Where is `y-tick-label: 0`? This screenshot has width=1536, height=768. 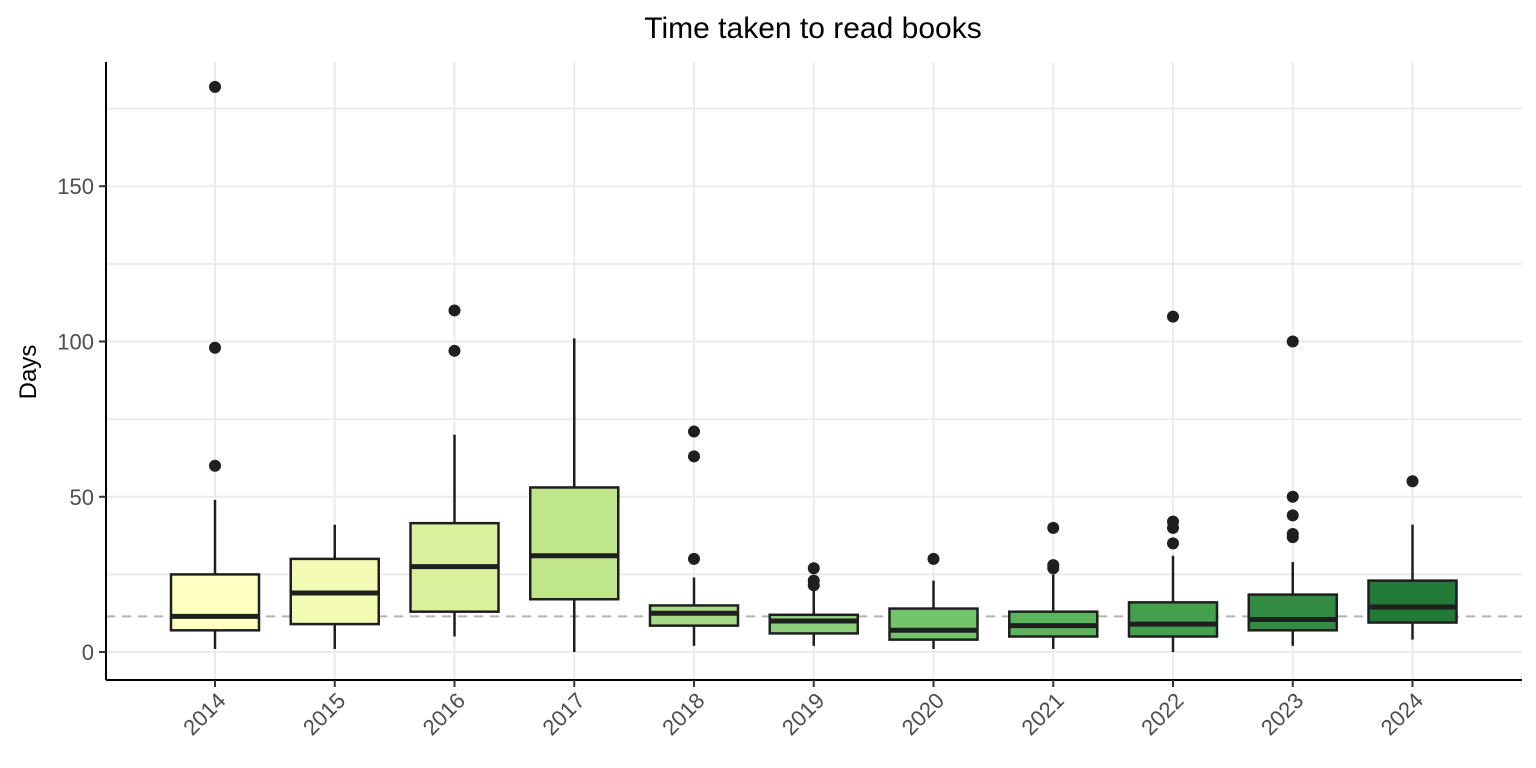
y-tick-label: 0 is located at coordinates (88, 652).